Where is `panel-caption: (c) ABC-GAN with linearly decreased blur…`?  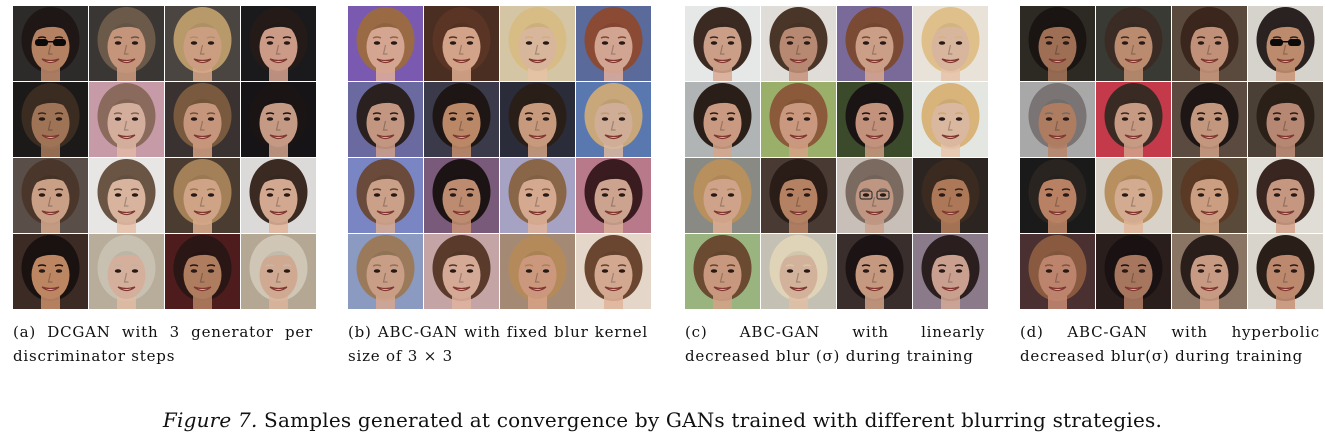 panel-caption: (c) ABC-GAN with linearly decreased blur… is located at coordinates (835, 344).